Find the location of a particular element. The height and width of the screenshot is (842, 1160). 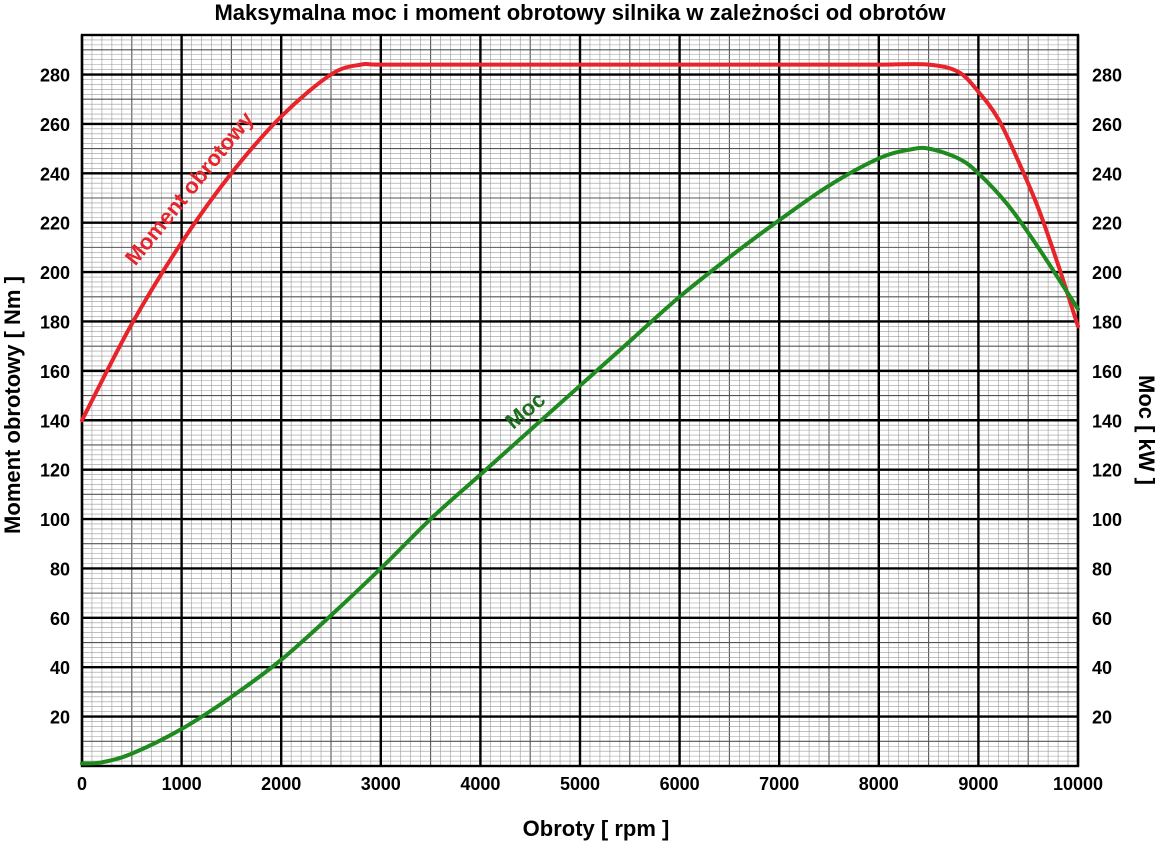

power-curve-label: Moc is located at coordinates (525, 410).